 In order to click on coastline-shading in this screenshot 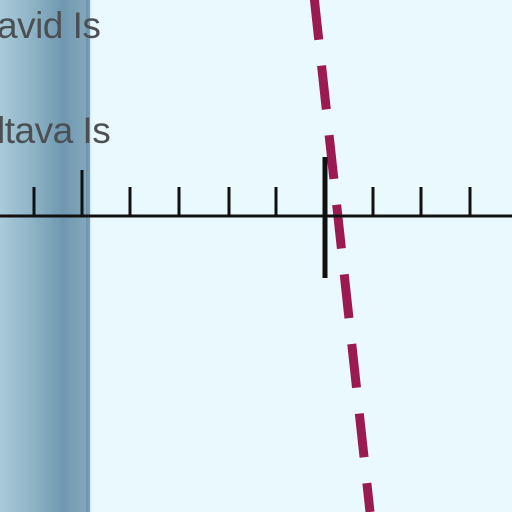, I will do `click(89, 256)`.